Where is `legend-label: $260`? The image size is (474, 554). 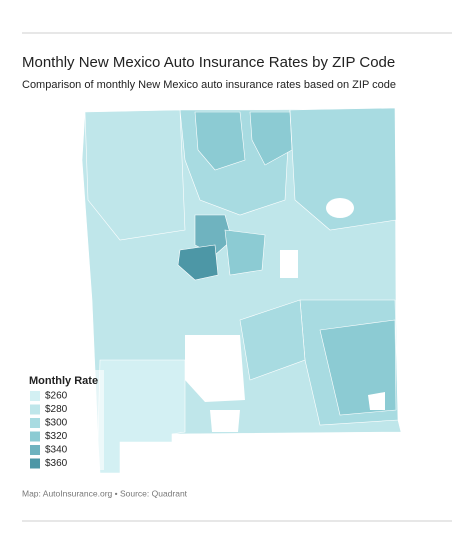 legend-label: $260 is located at coordinates (56, 396).